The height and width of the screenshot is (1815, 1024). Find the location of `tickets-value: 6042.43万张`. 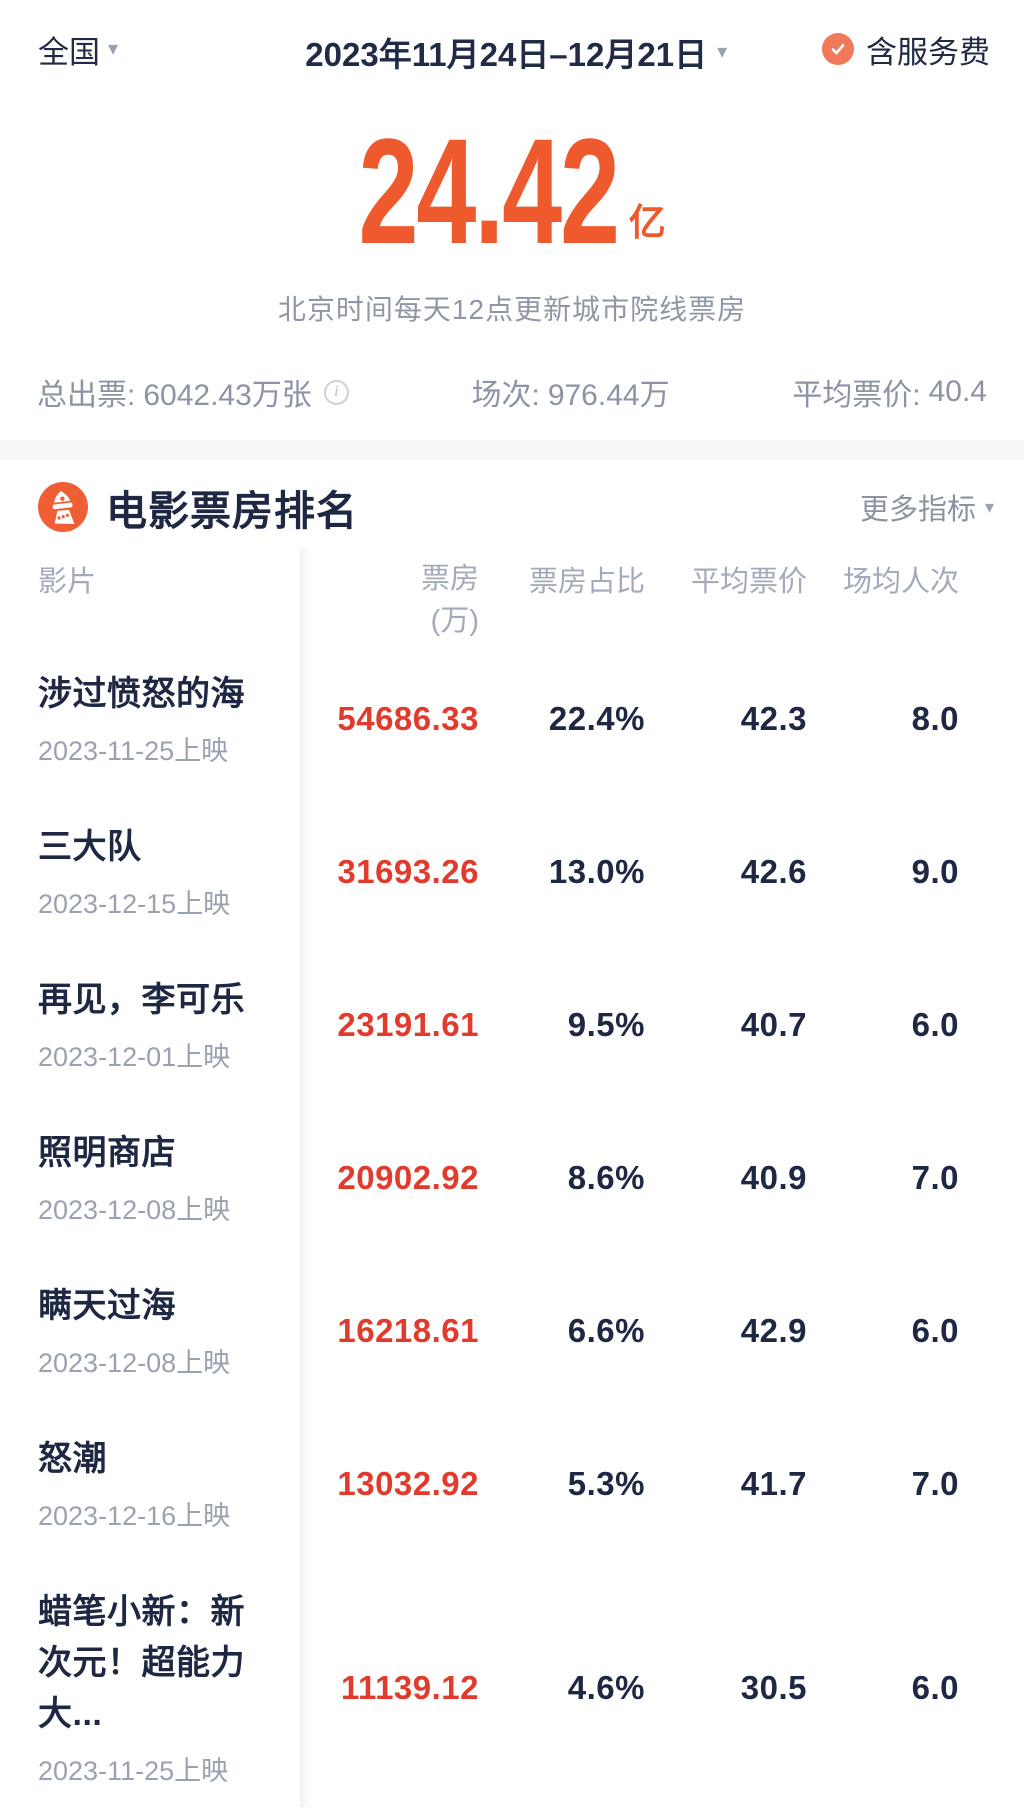

tickets-value: 6042.43万张 is located at coordinates (227, 395).